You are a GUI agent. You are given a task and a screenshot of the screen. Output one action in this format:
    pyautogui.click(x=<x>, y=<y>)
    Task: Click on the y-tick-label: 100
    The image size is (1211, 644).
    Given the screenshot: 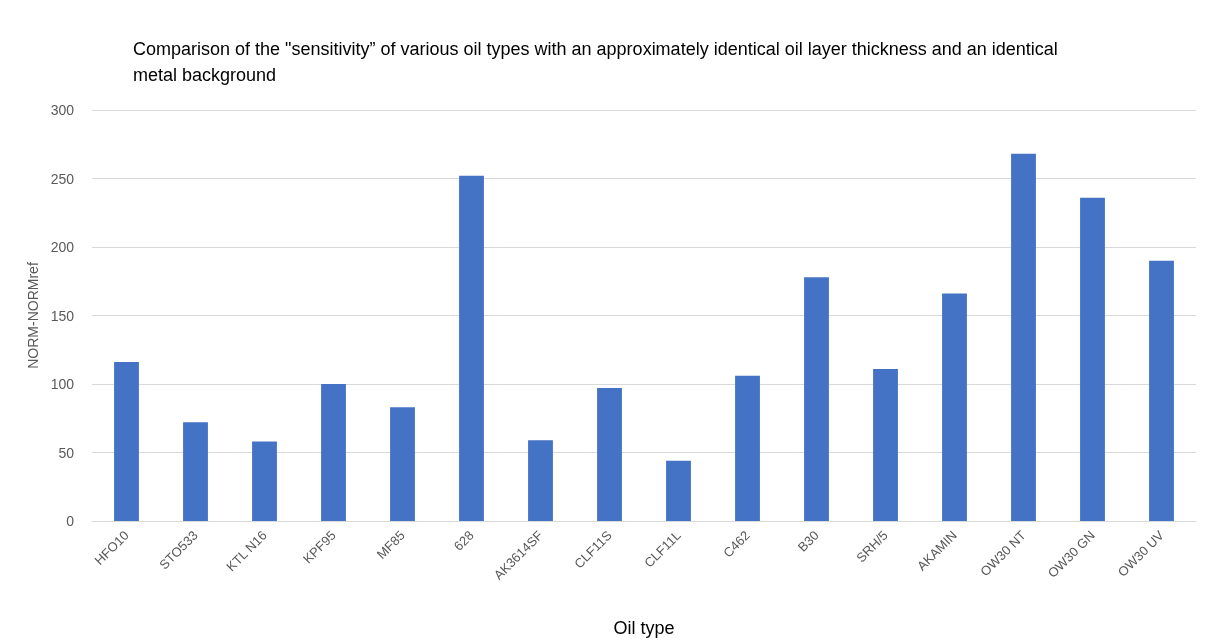 What is the action you would take?
    pyautogui.click(x=62, y=384)
    